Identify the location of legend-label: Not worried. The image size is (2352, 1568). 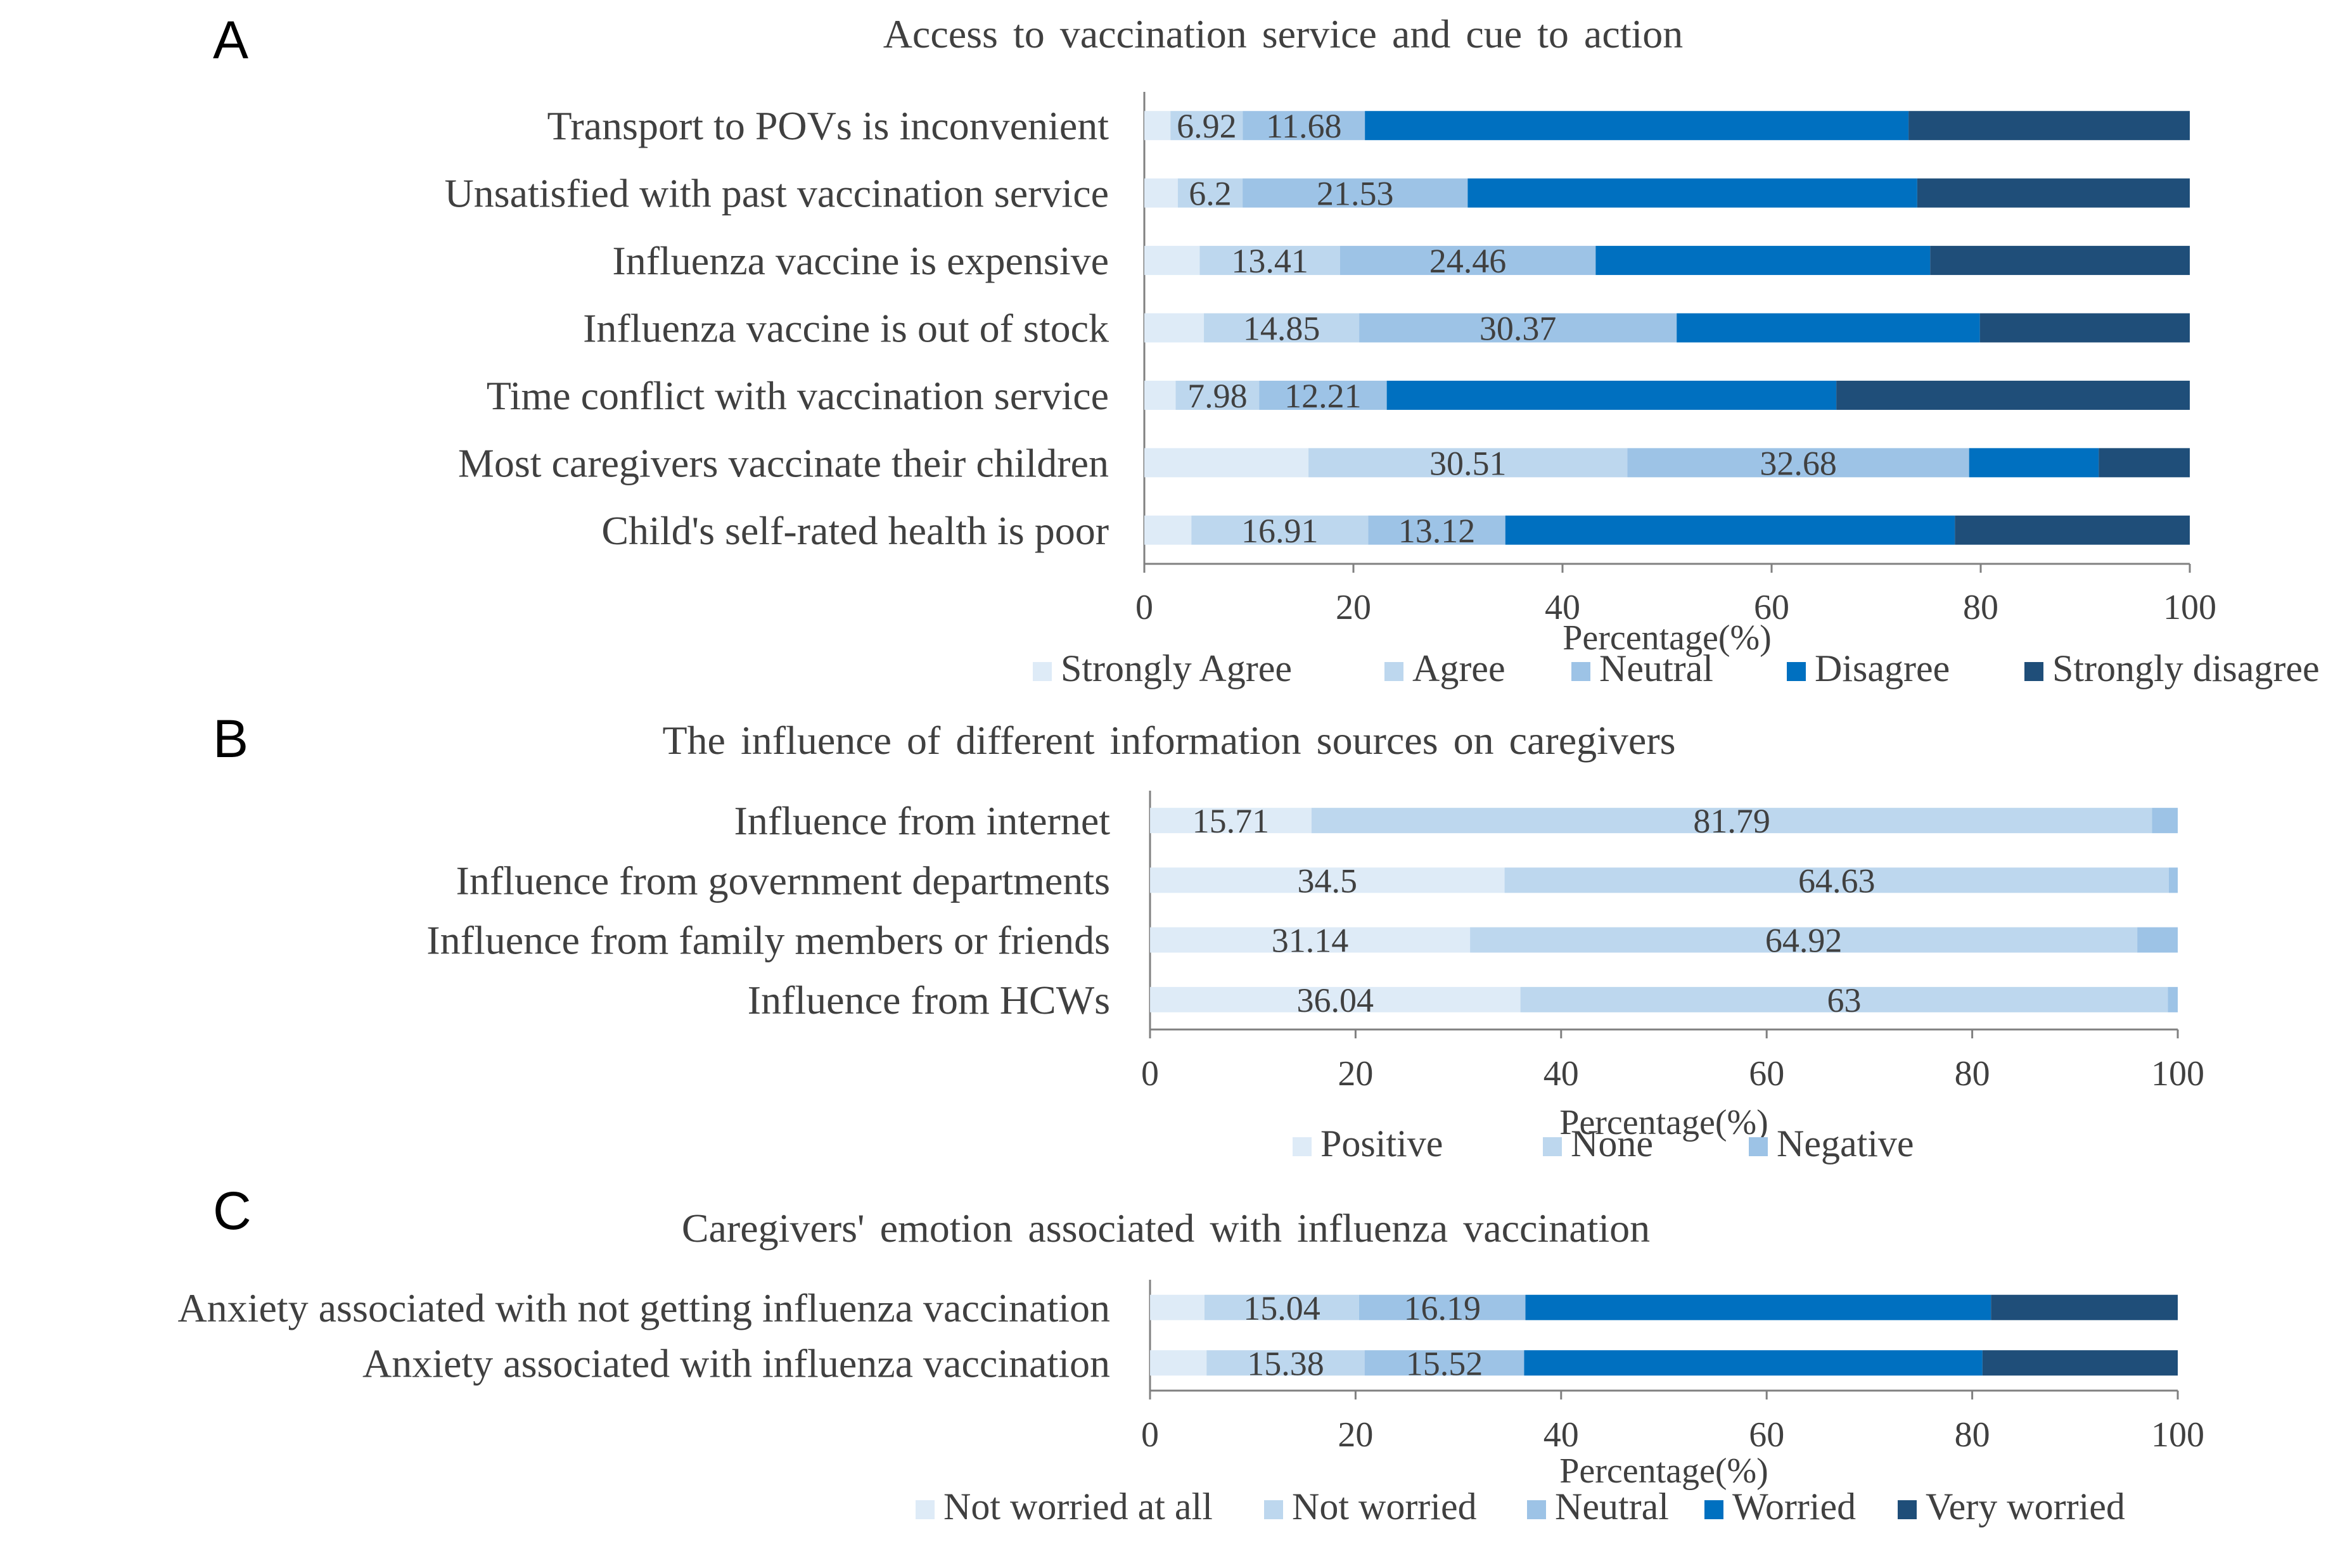
(1384, 1506).